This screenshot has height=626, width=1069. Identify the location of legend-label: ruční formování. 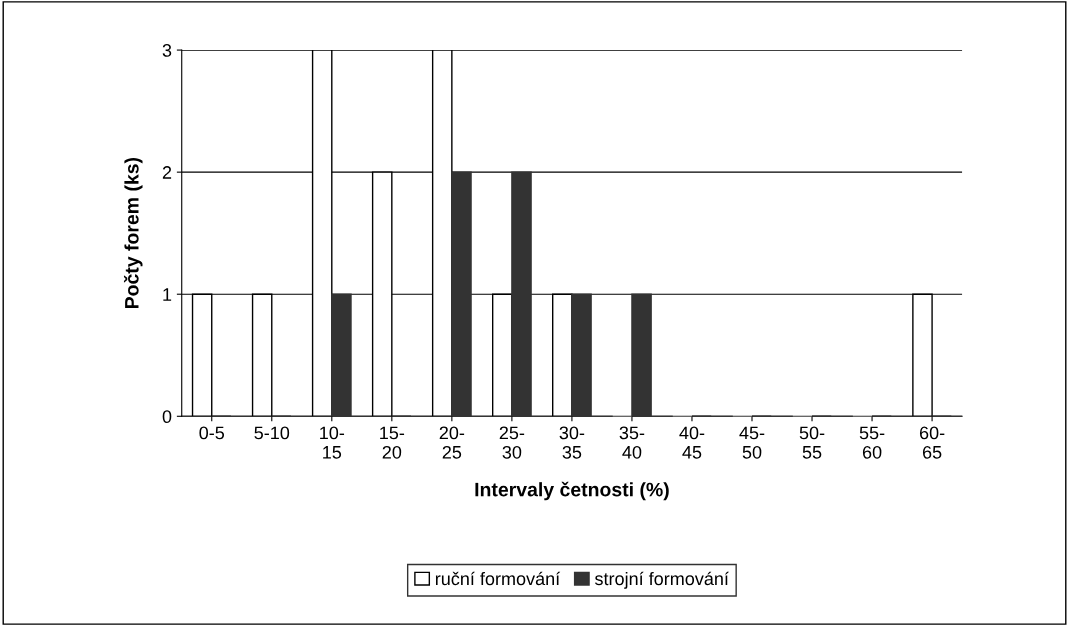
(498, 578).